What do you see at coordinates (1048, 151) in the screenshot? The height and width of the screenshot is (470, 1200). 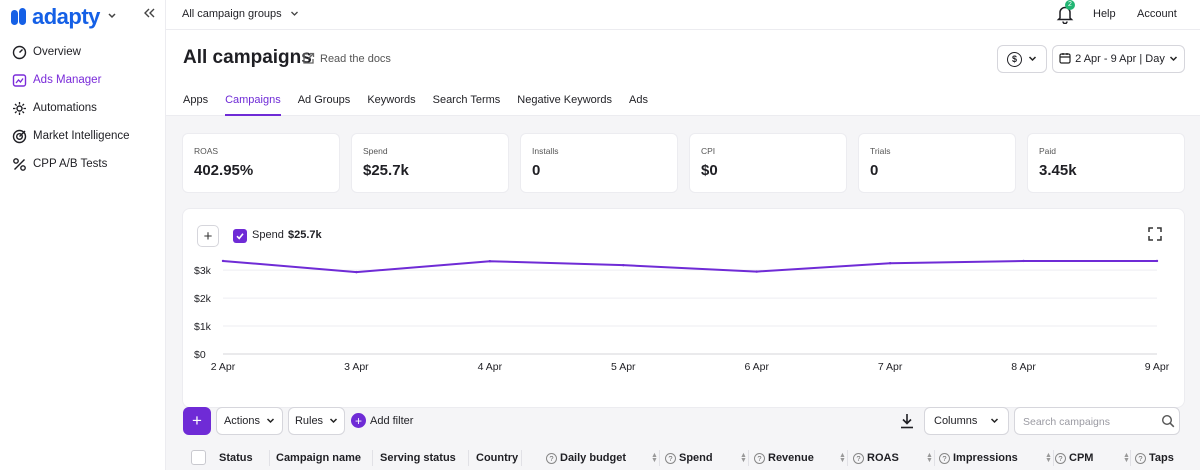 I see `metric-label: Paid` at bounding box center [1048, 151].